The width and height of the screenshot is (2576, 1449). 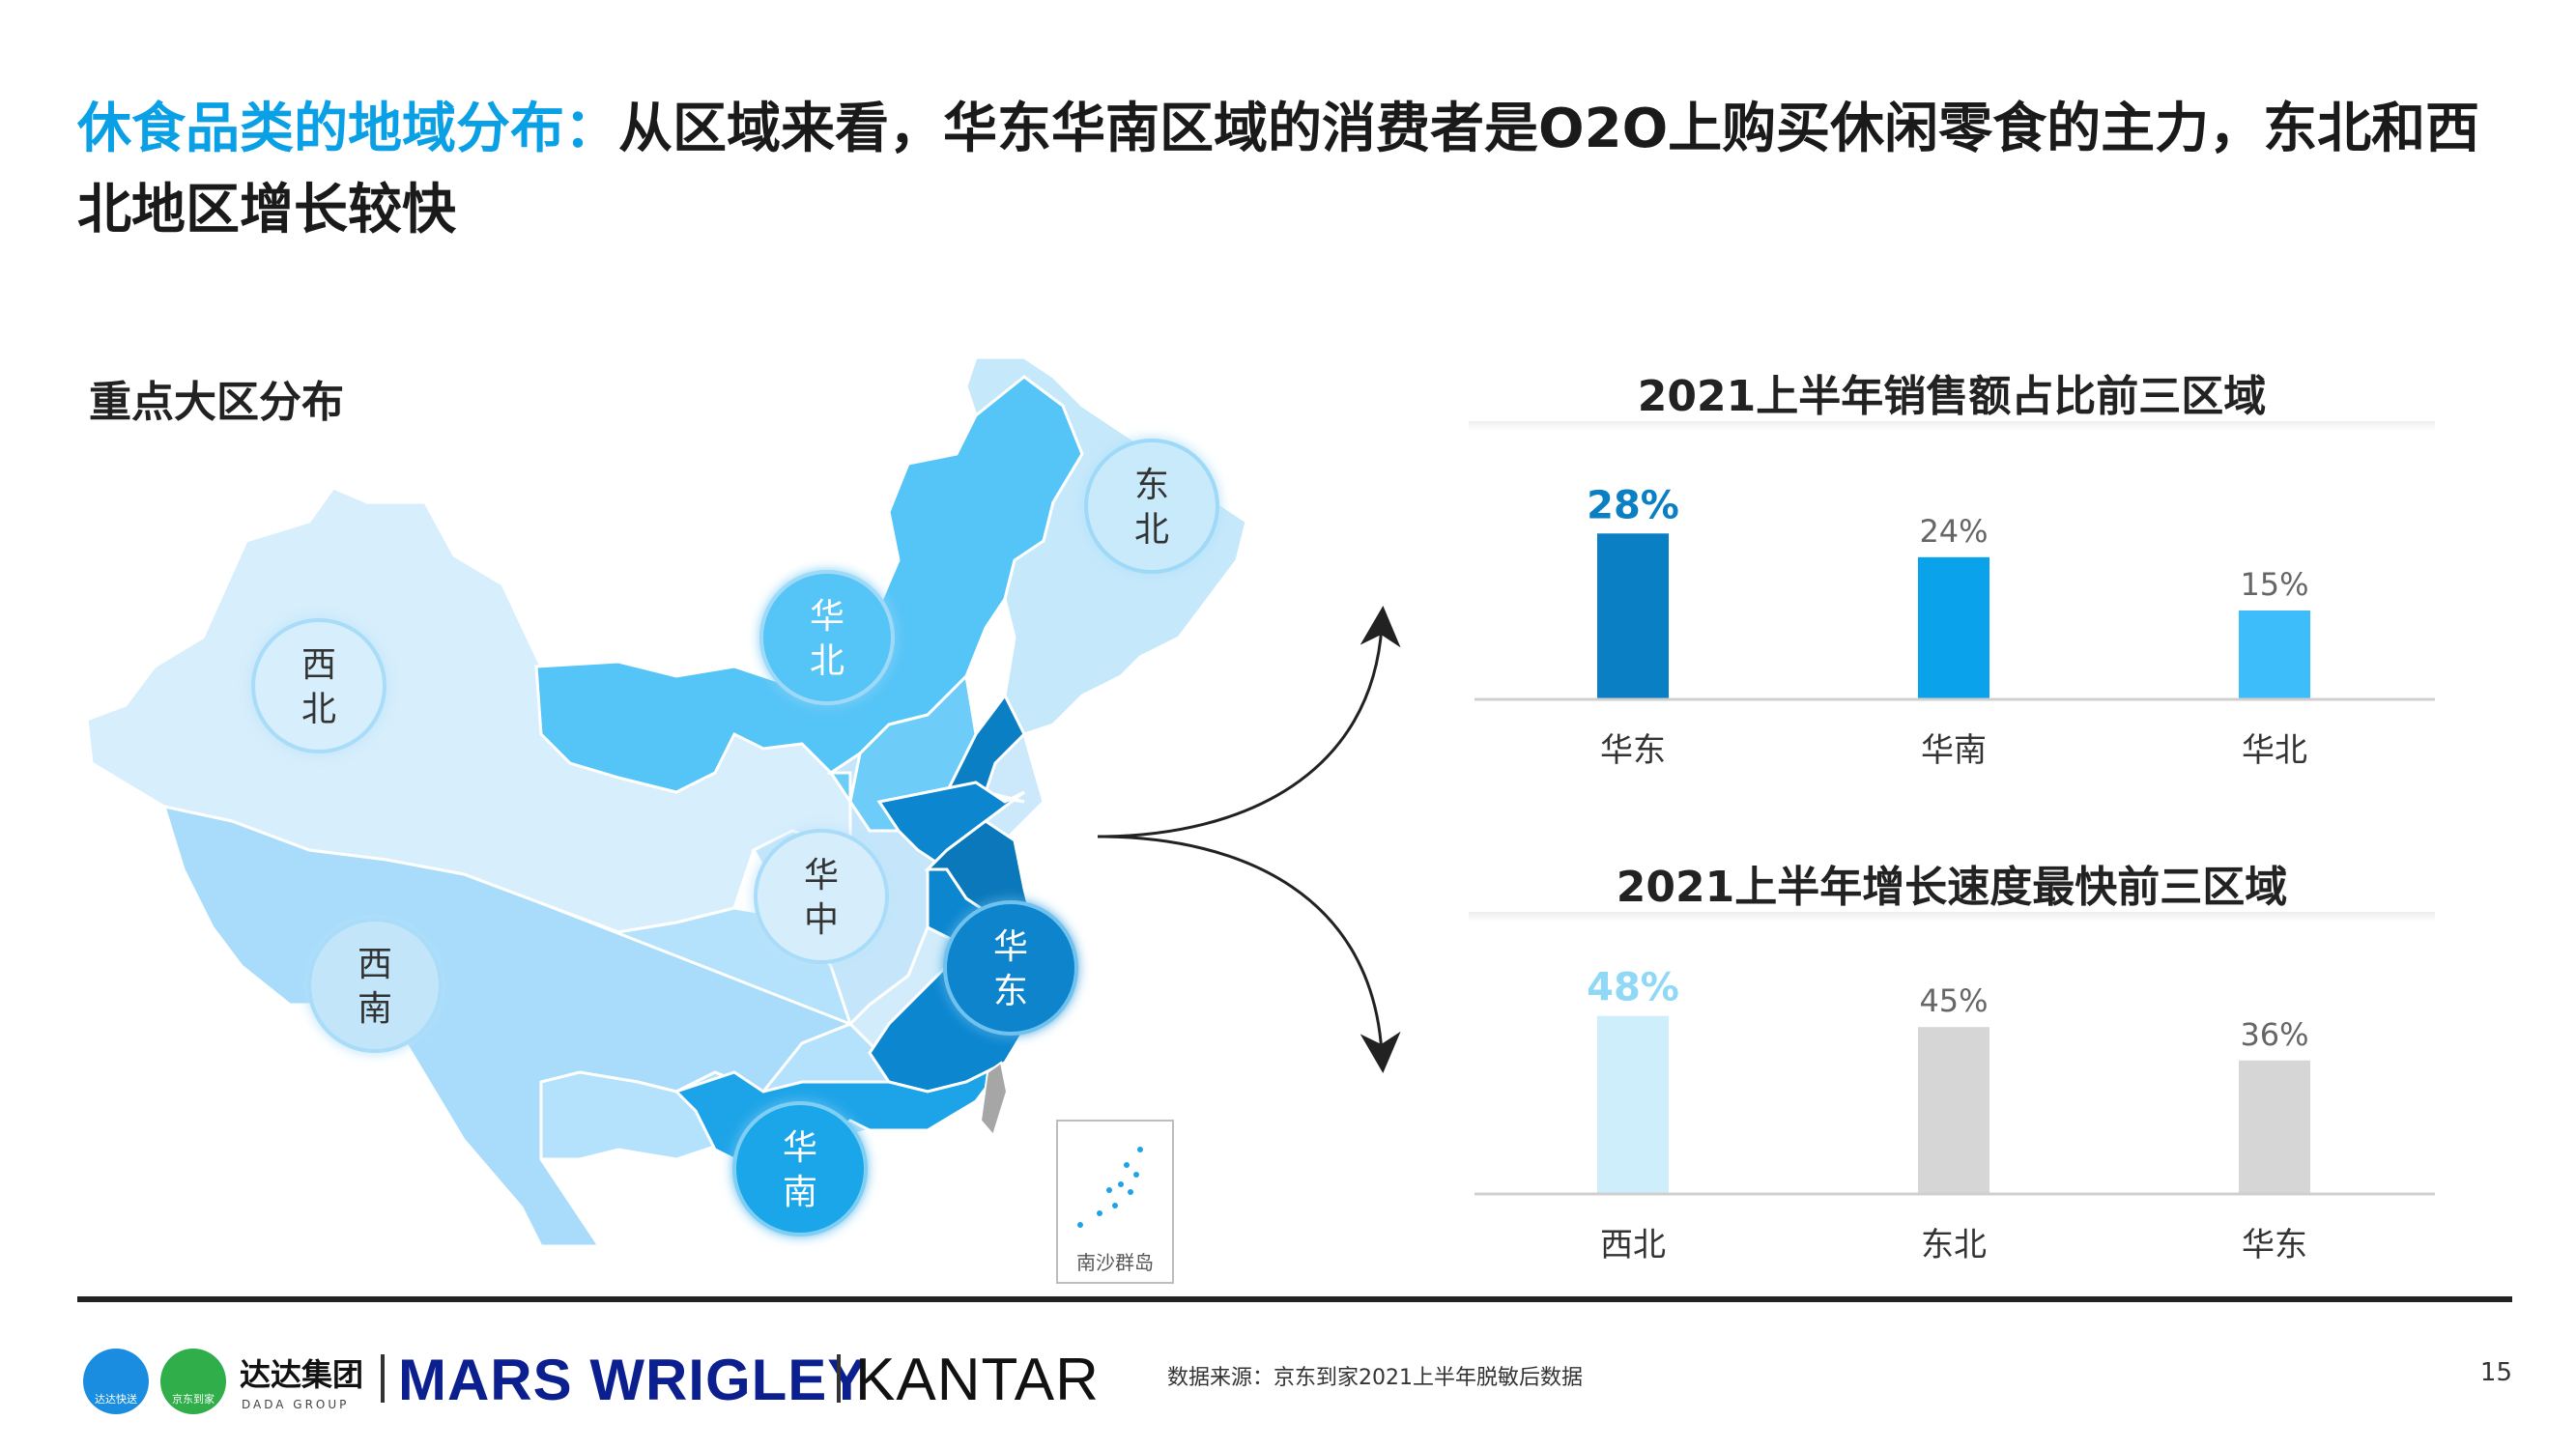 What do you see at coordinates (800, 1148) in the screenshot?
I see `bubble-south-line1: 华` at bounding box center [800, 1148].